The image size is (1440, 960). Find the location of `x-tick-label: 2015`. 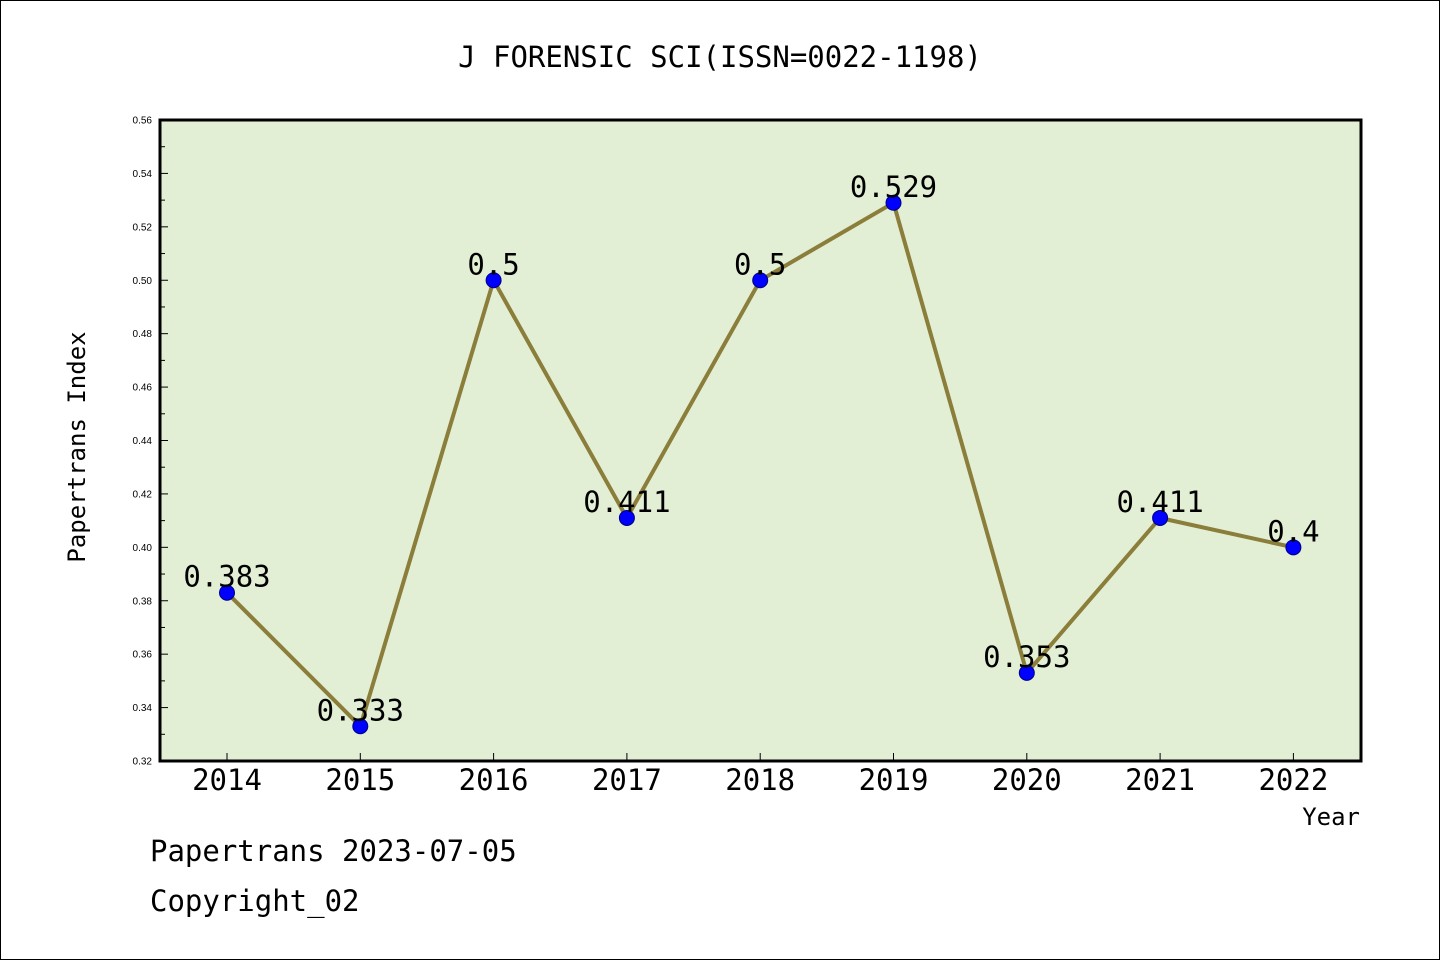

x-tick-label: 2015 is located at coordinates (360, 780).